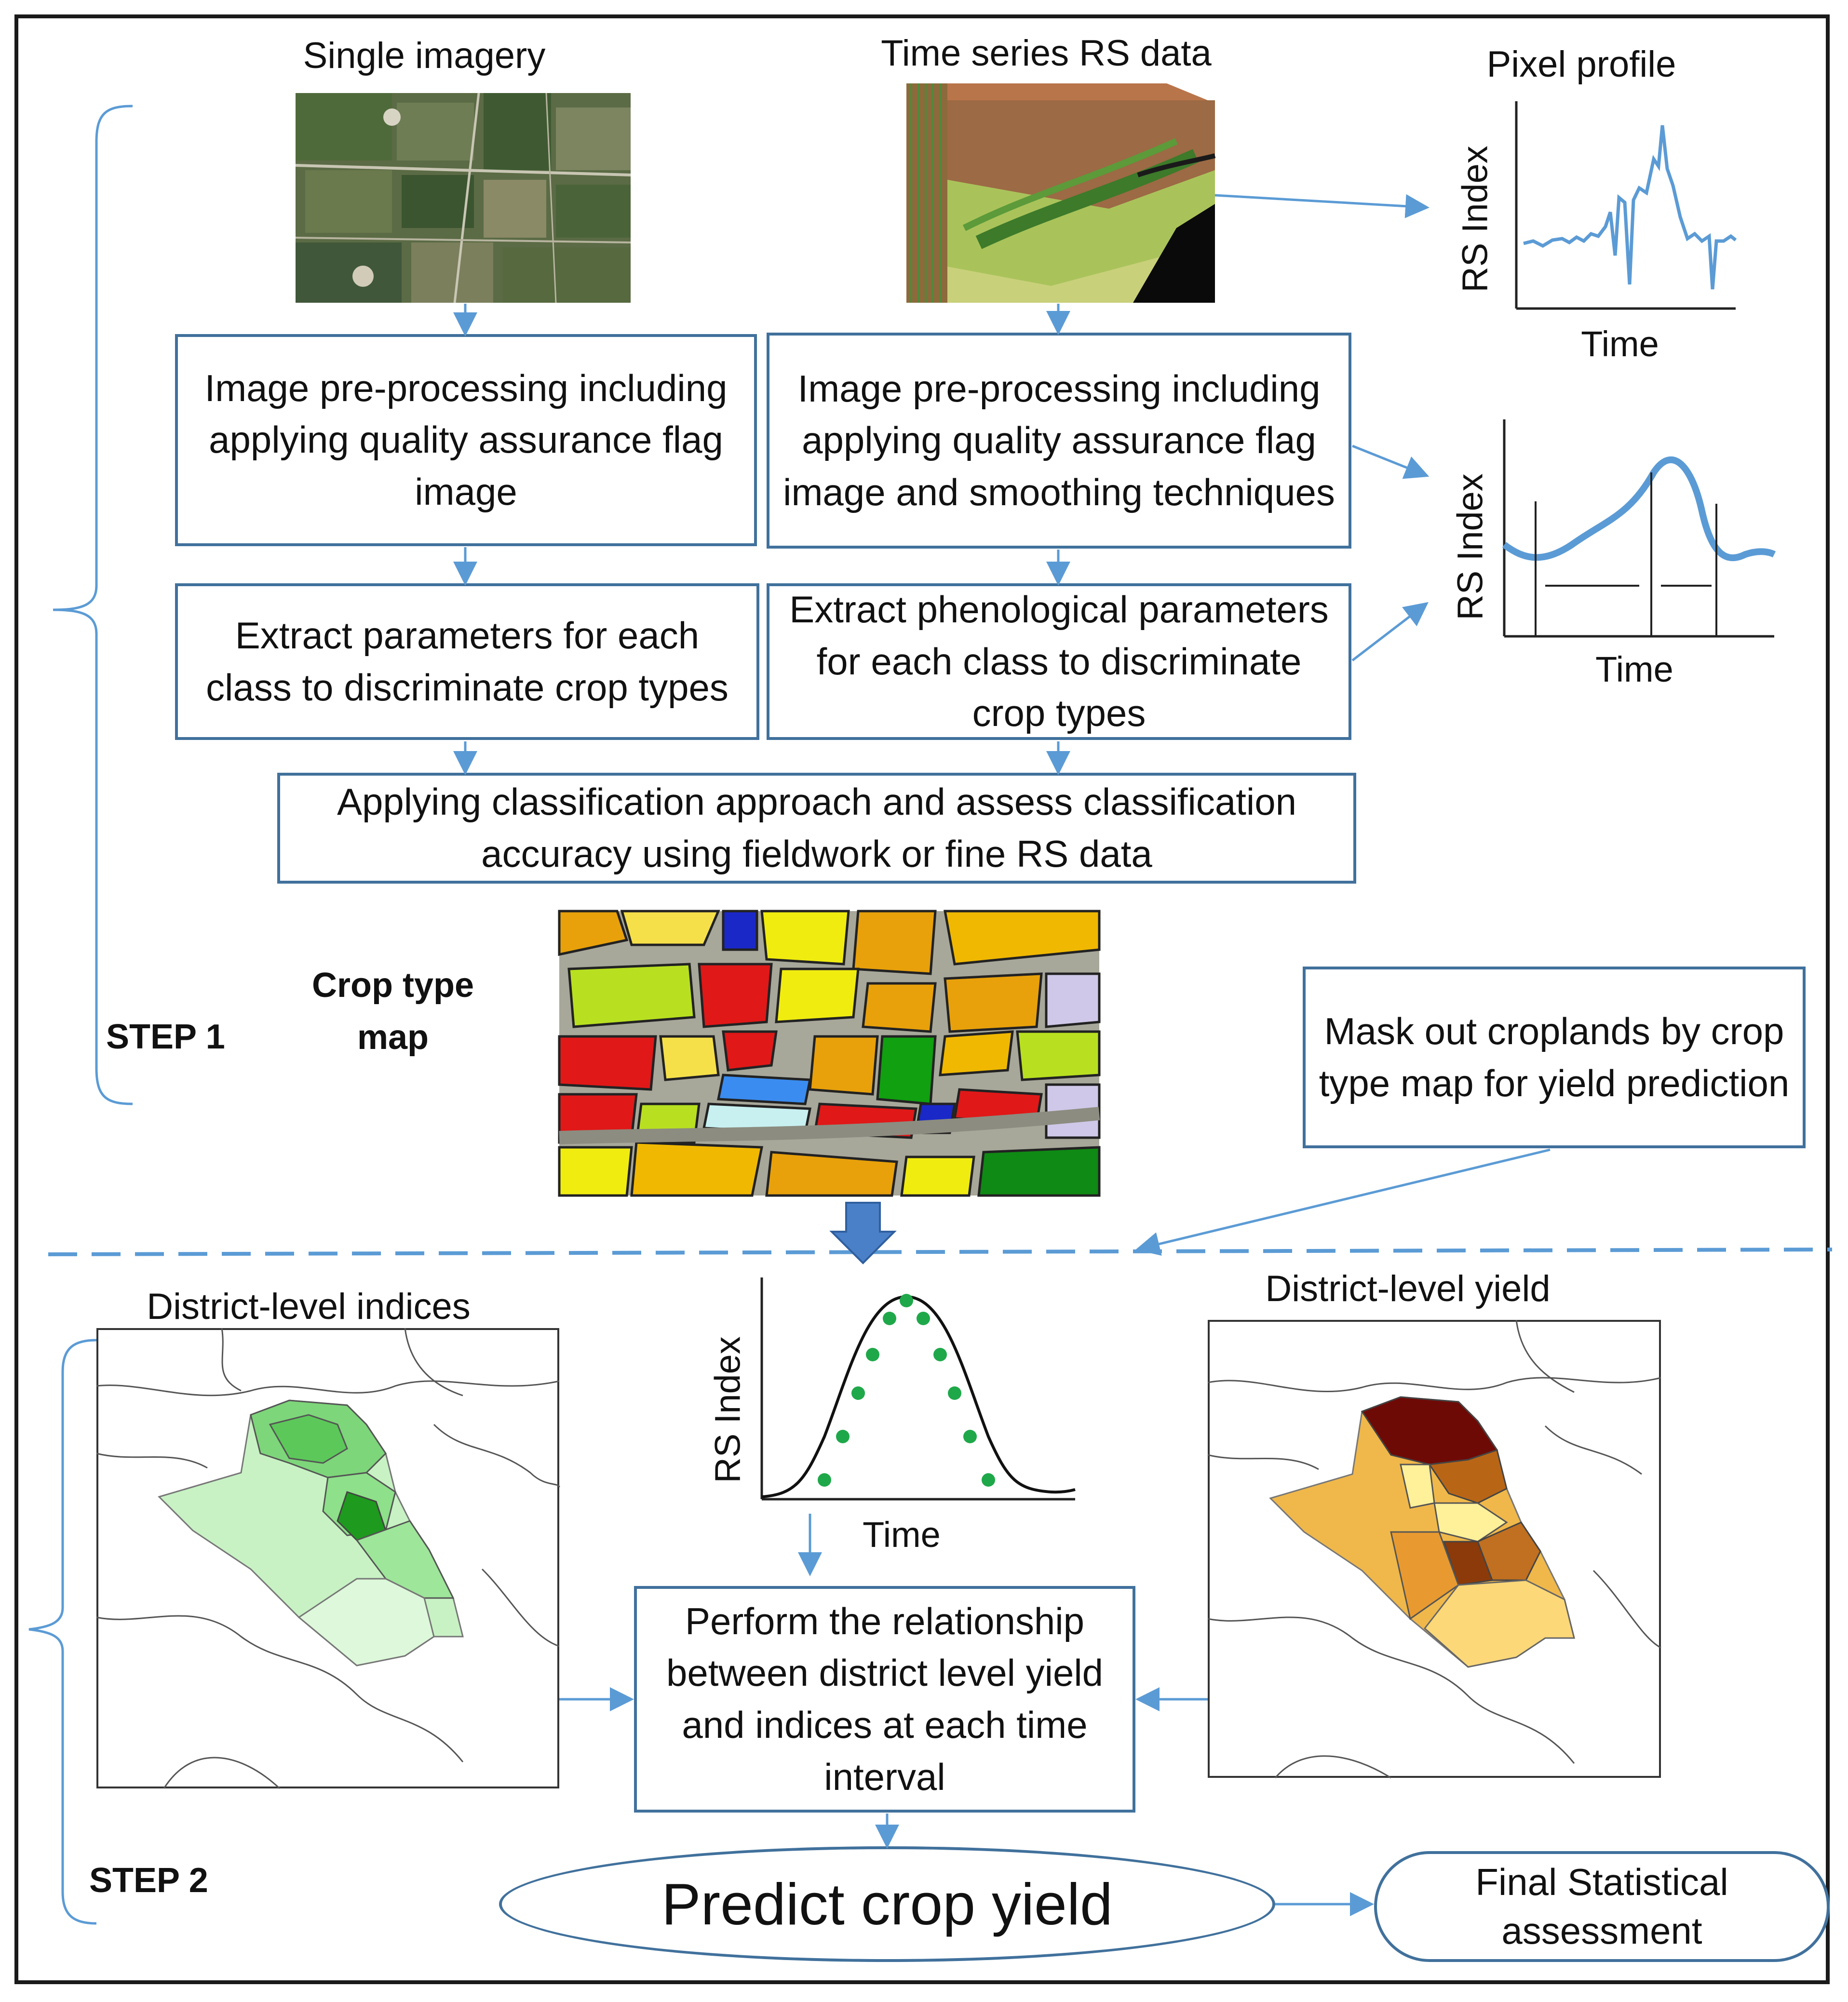  I want to click on seasonal-curve, so click(918, 1396).